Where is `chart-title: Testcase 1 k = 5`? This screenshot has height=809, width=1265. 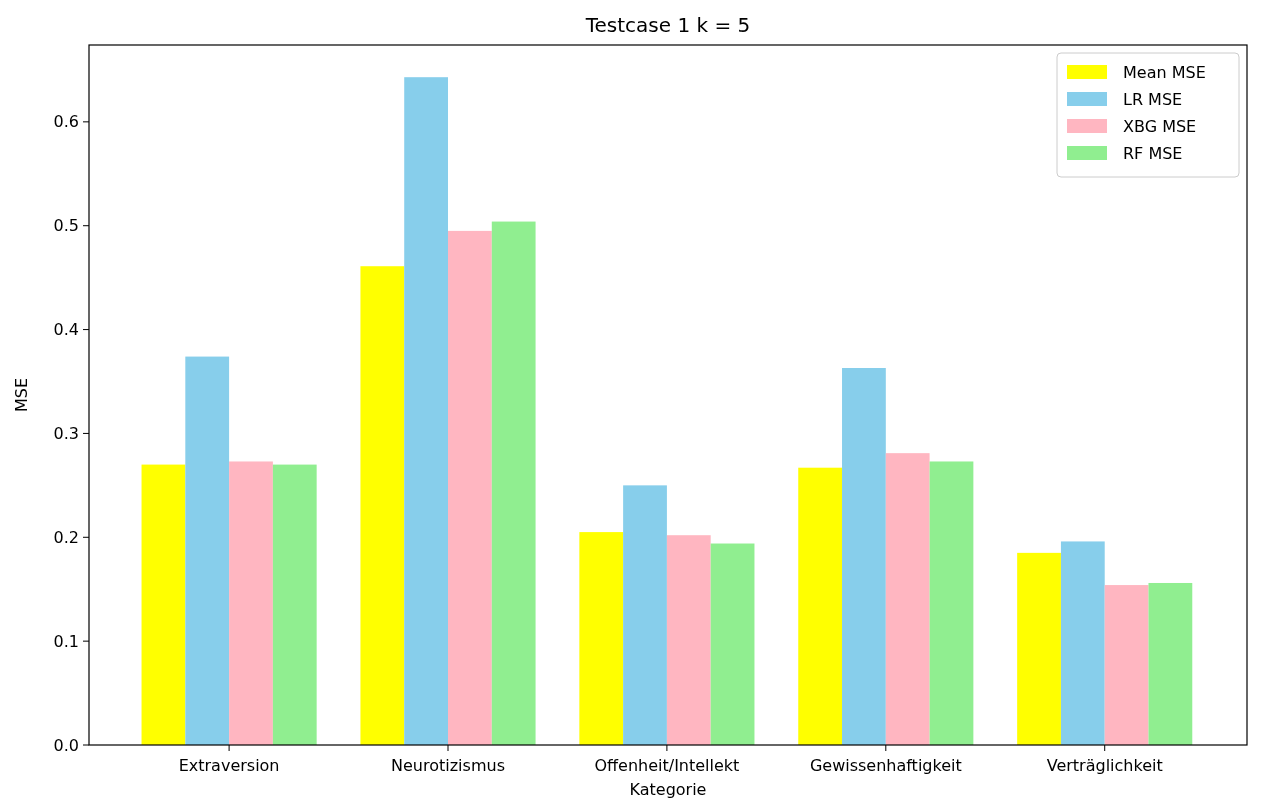 chart-title: Testcase 1 k = 5 is located at coordinates (667, 25).